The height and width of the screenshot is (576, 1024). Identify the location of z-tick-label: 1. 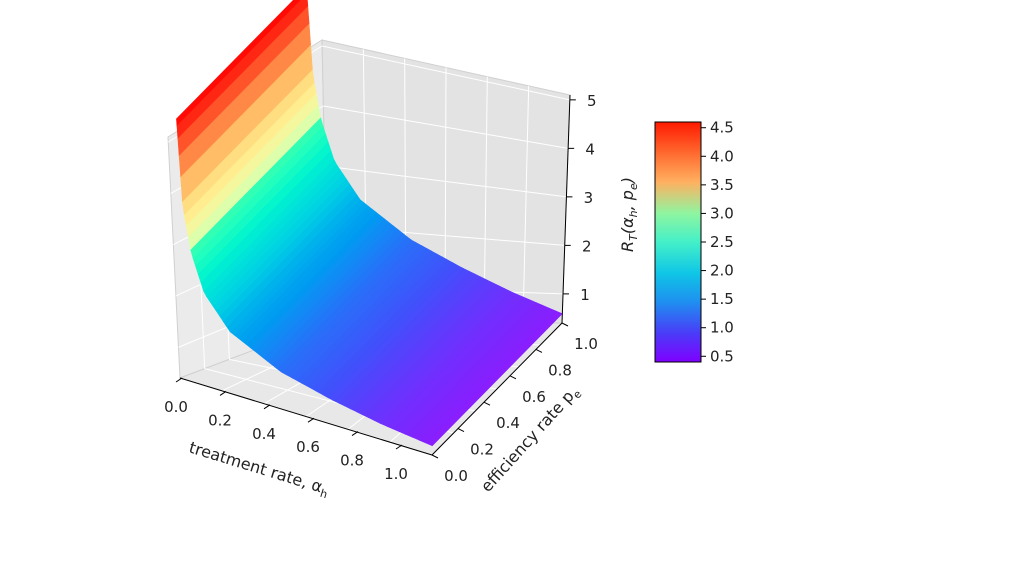
(585, 295).